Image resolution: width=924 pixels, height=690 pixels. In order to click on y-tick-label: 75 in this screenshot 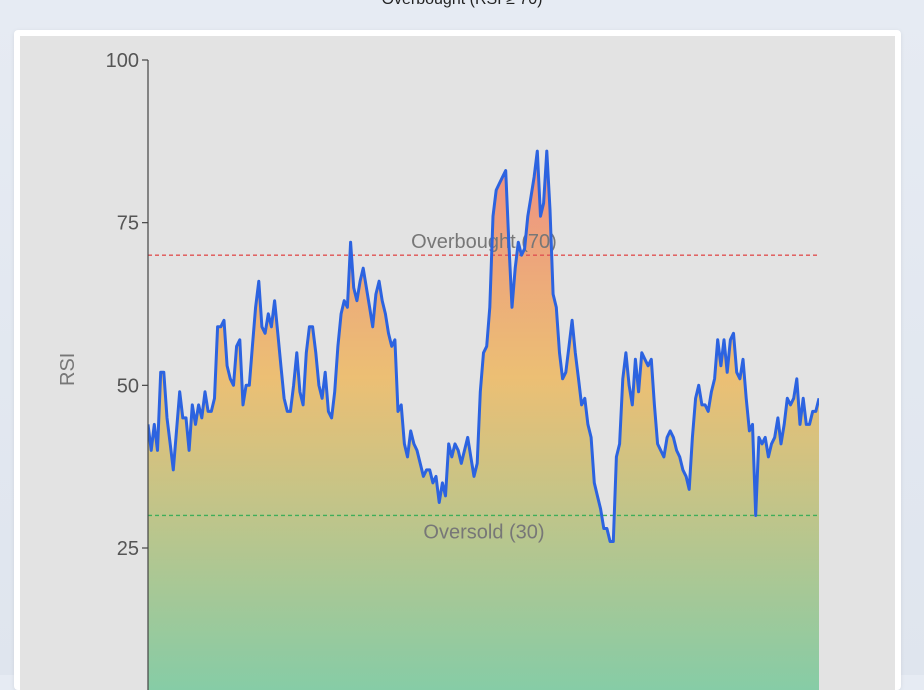, I will do `click(128, 224)`.